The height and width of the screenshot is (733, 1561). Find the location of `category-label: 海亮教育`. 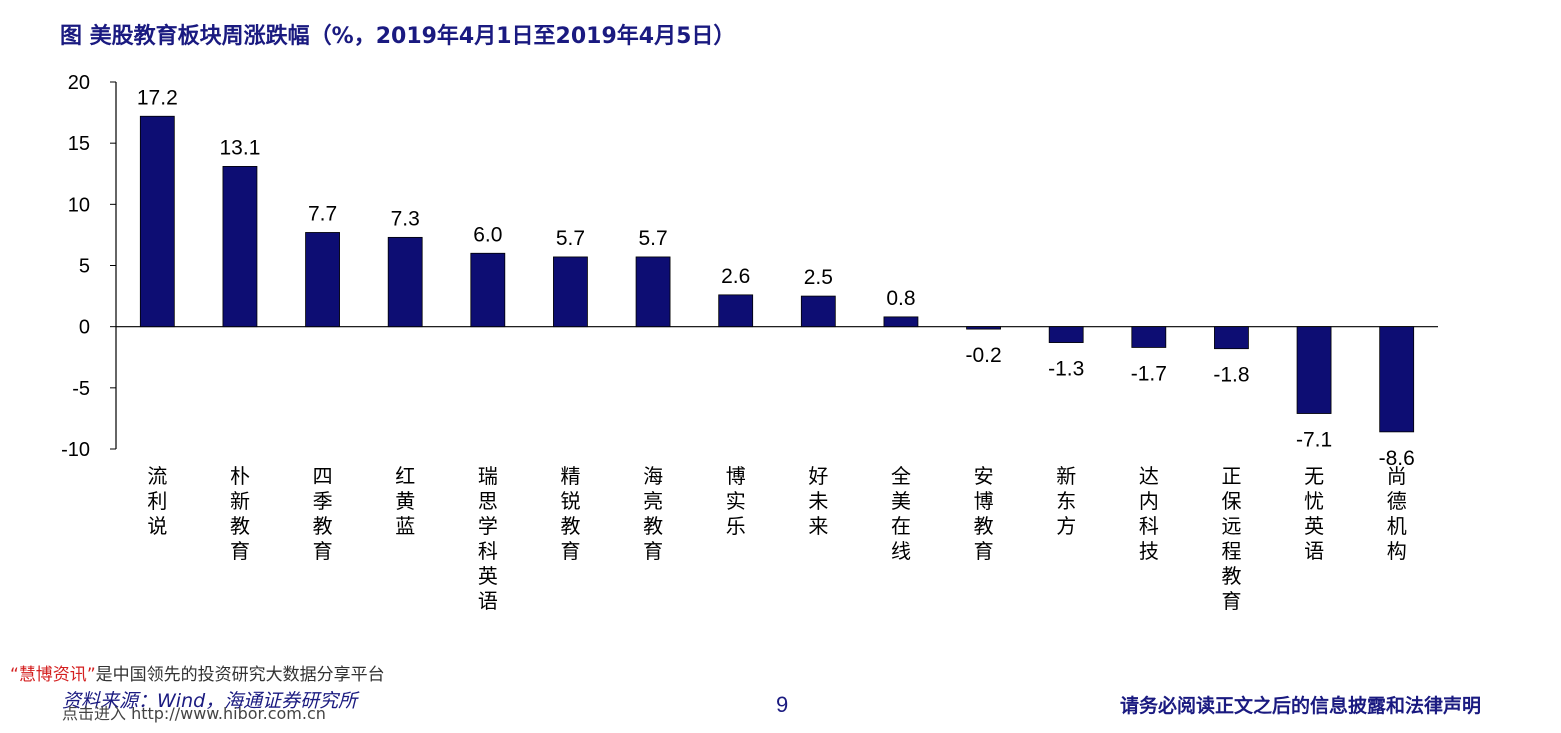

category-label: 海亮教育 is located at coordinates (653, 513).